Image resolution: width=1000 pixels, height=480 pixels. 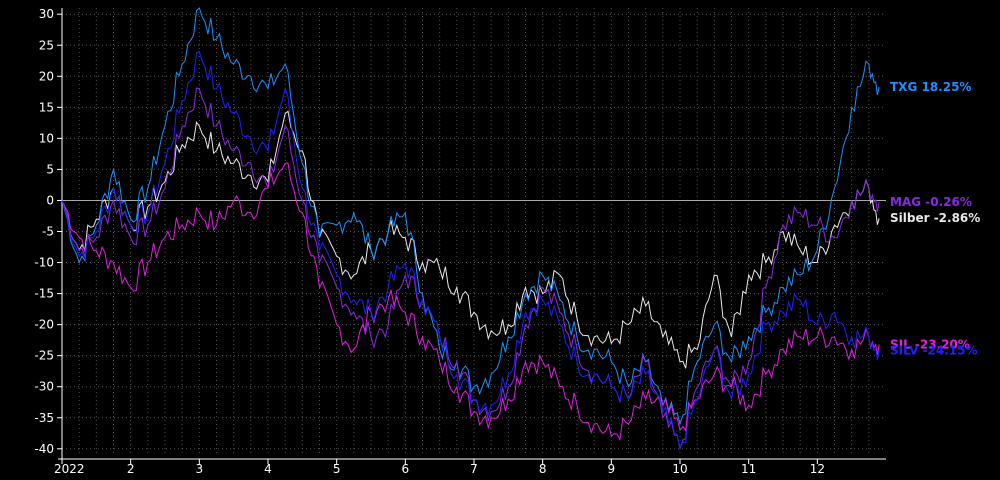 I want to click on end-label-silber: Silber -2.86%, so click(x=935, y=218).